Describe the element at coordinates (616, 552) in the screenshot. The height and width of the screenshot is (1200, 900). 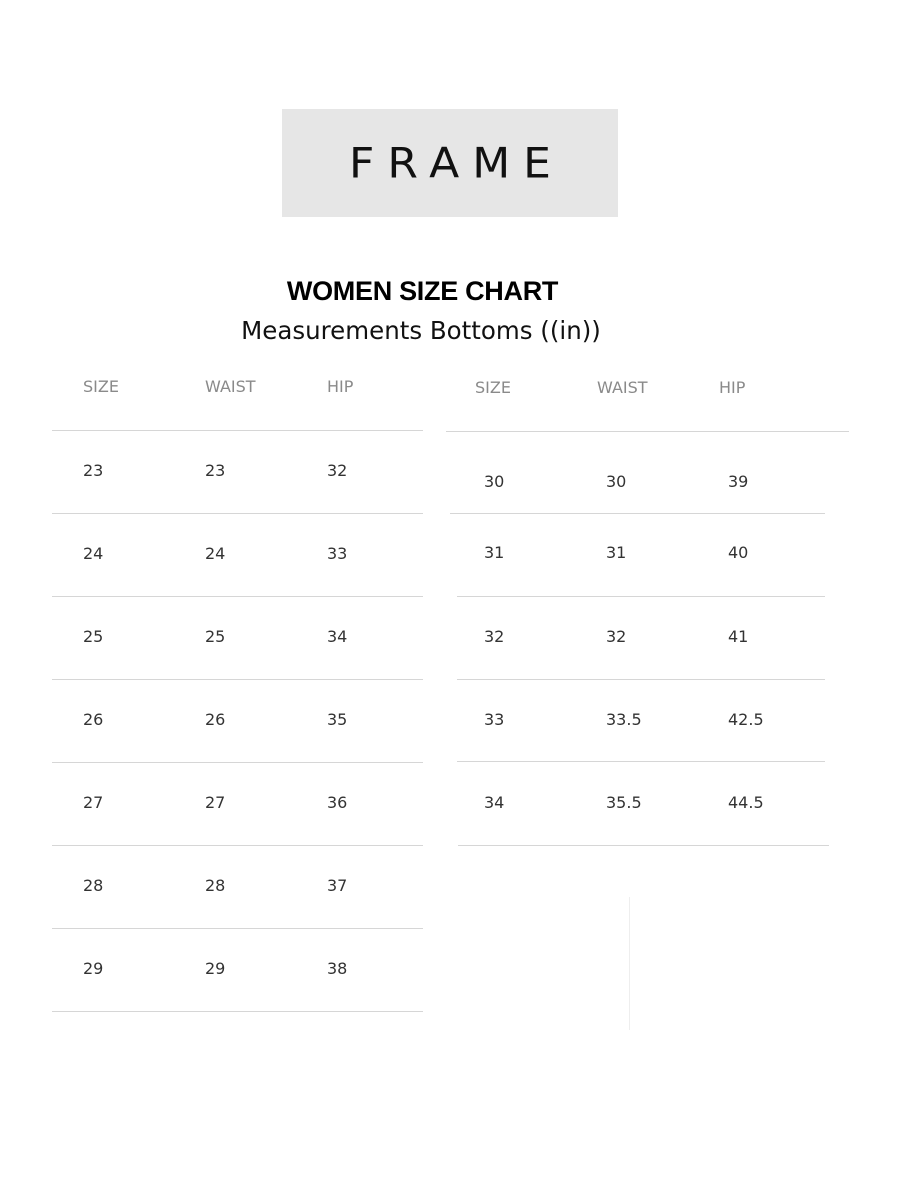
I see `waist-cell: 31` at that location.